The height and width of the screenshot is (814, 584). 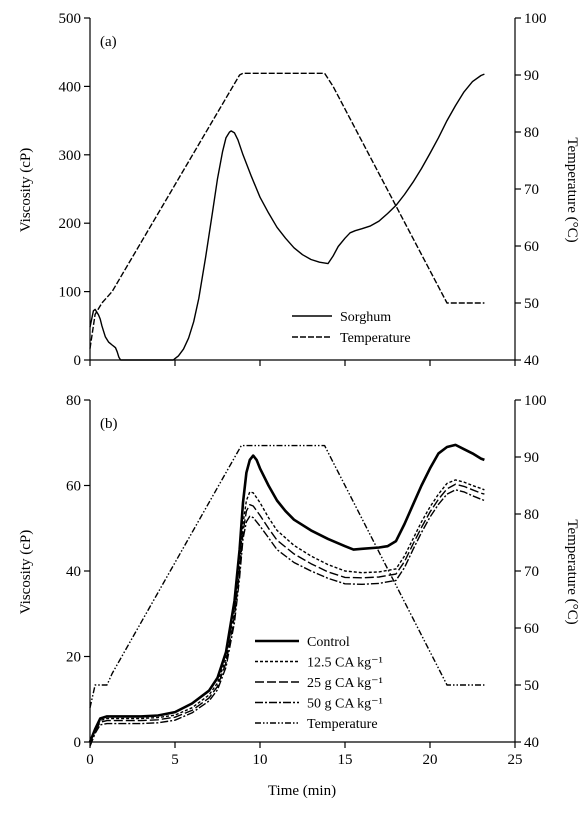 I want to click on legend-label-sorghum: Sorghum, so click(x=365, y=317).